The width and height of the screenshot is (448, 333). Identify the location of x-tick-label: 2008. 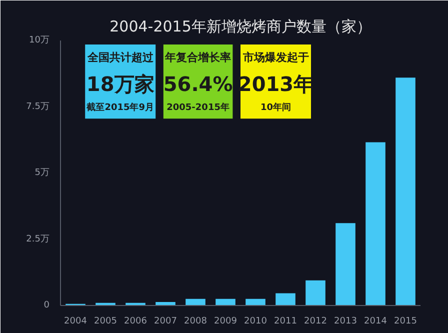
(196, 321).